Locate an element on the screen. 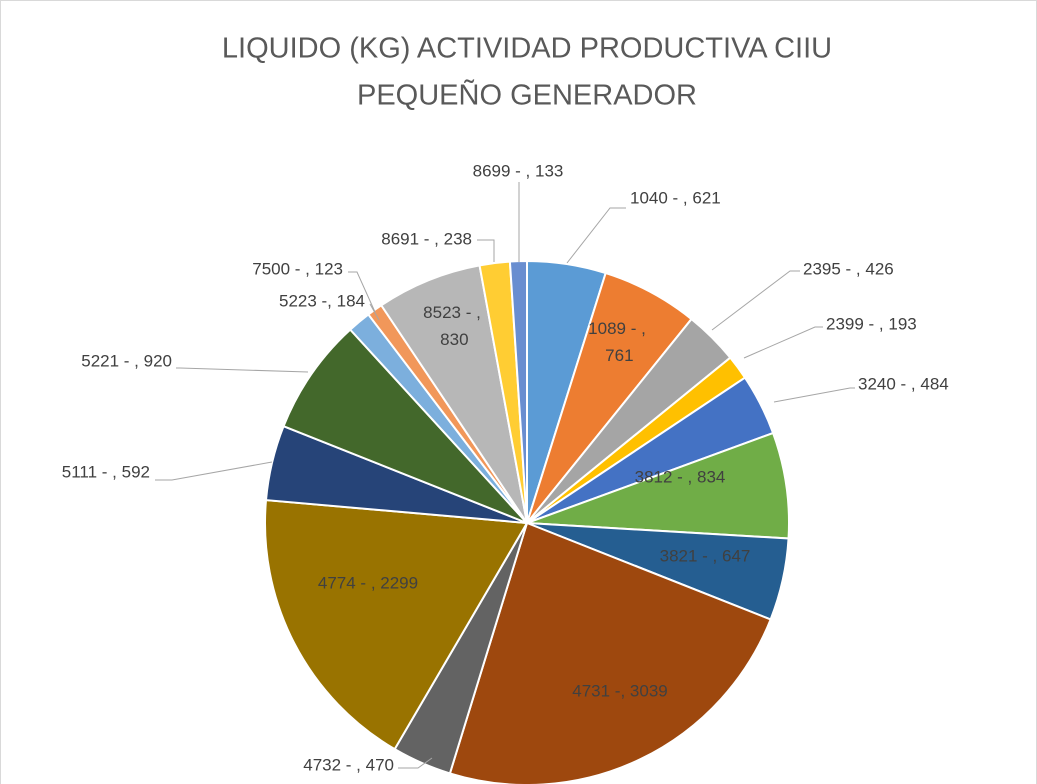  data-label: 4774 - , 2299 is located at coordinates (368, 582).